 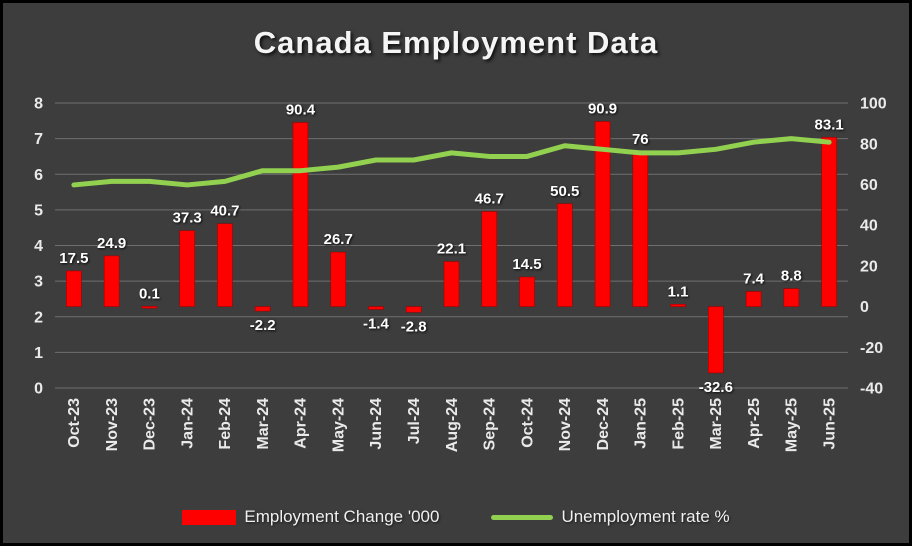 I want to click on x-axis-label: Feb-25, so click(x=678, y=424).